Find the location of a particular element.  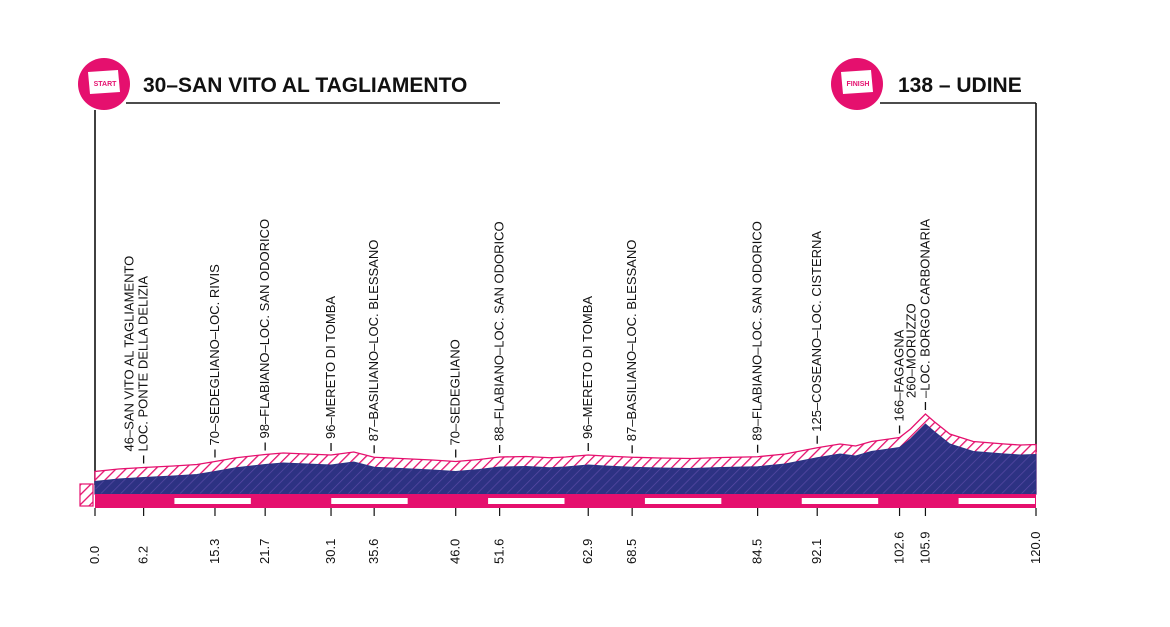

start-location-label: 30–SAN VITO AL TAGLIAMENTO is located at coordinates (305, 85).